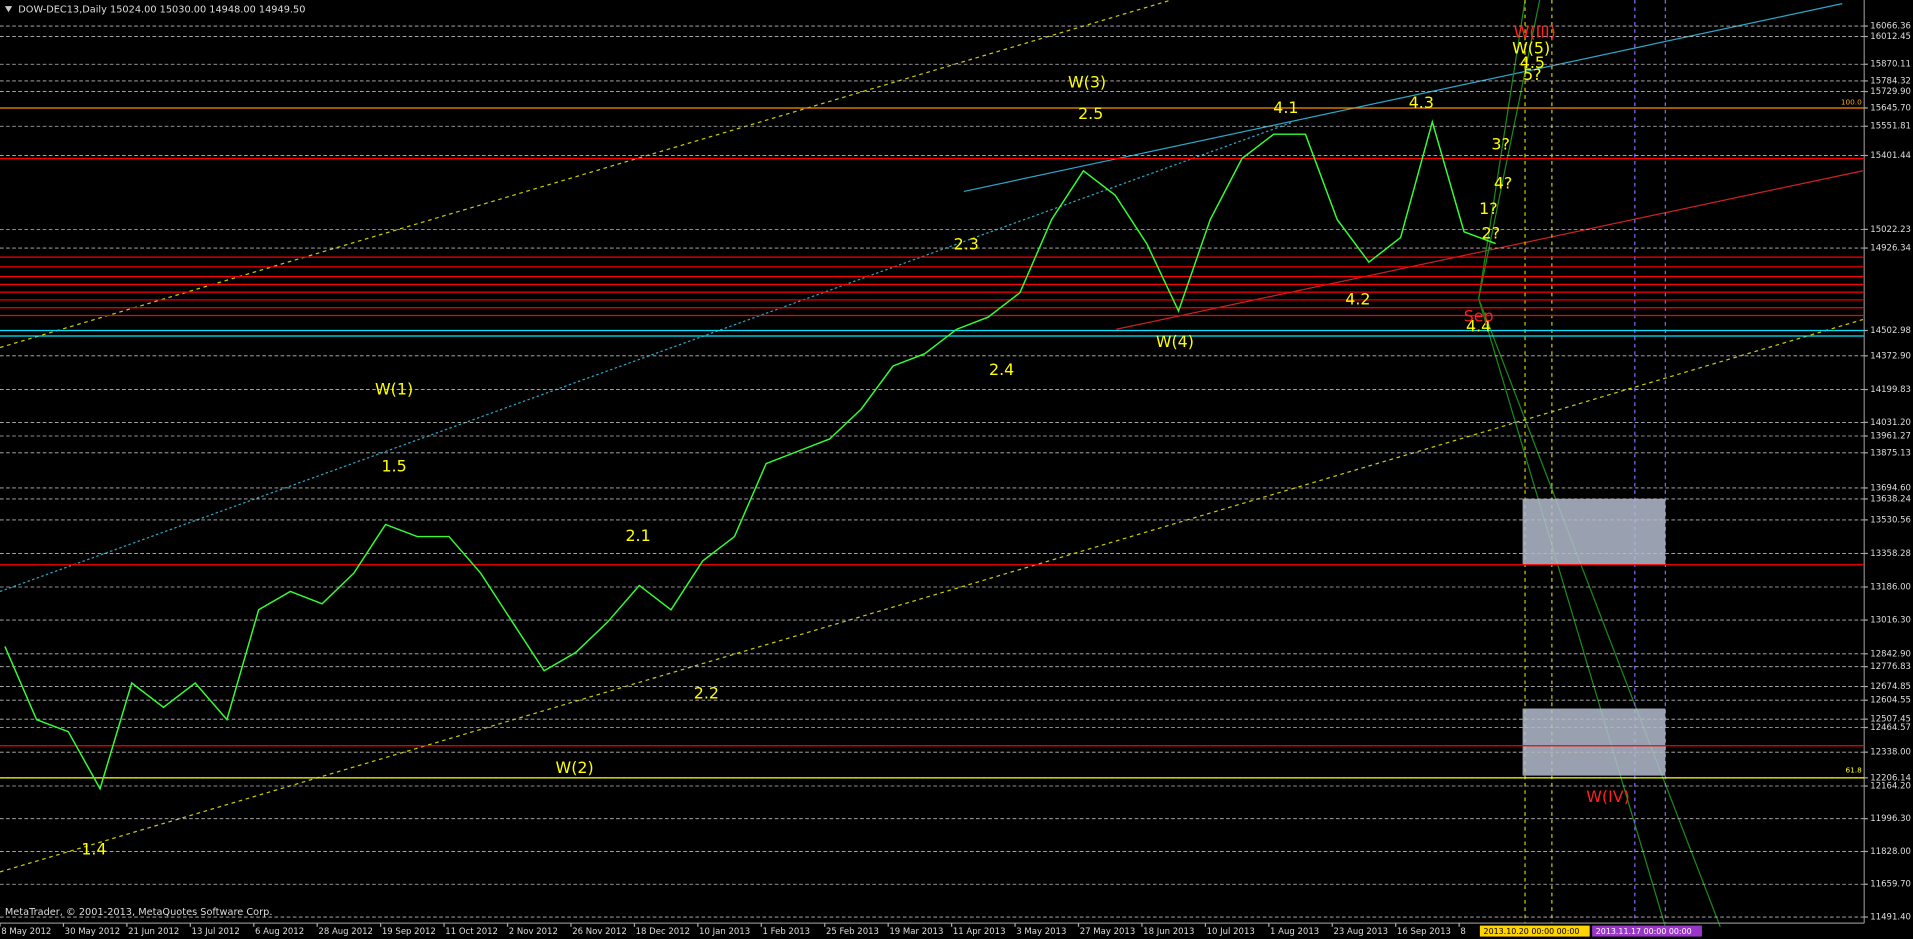 This screenshot has height=939, width=1913. Describe the element at coordinates (1531, 47) in the screenshot. I see `wave-label: W(5)` at that location.